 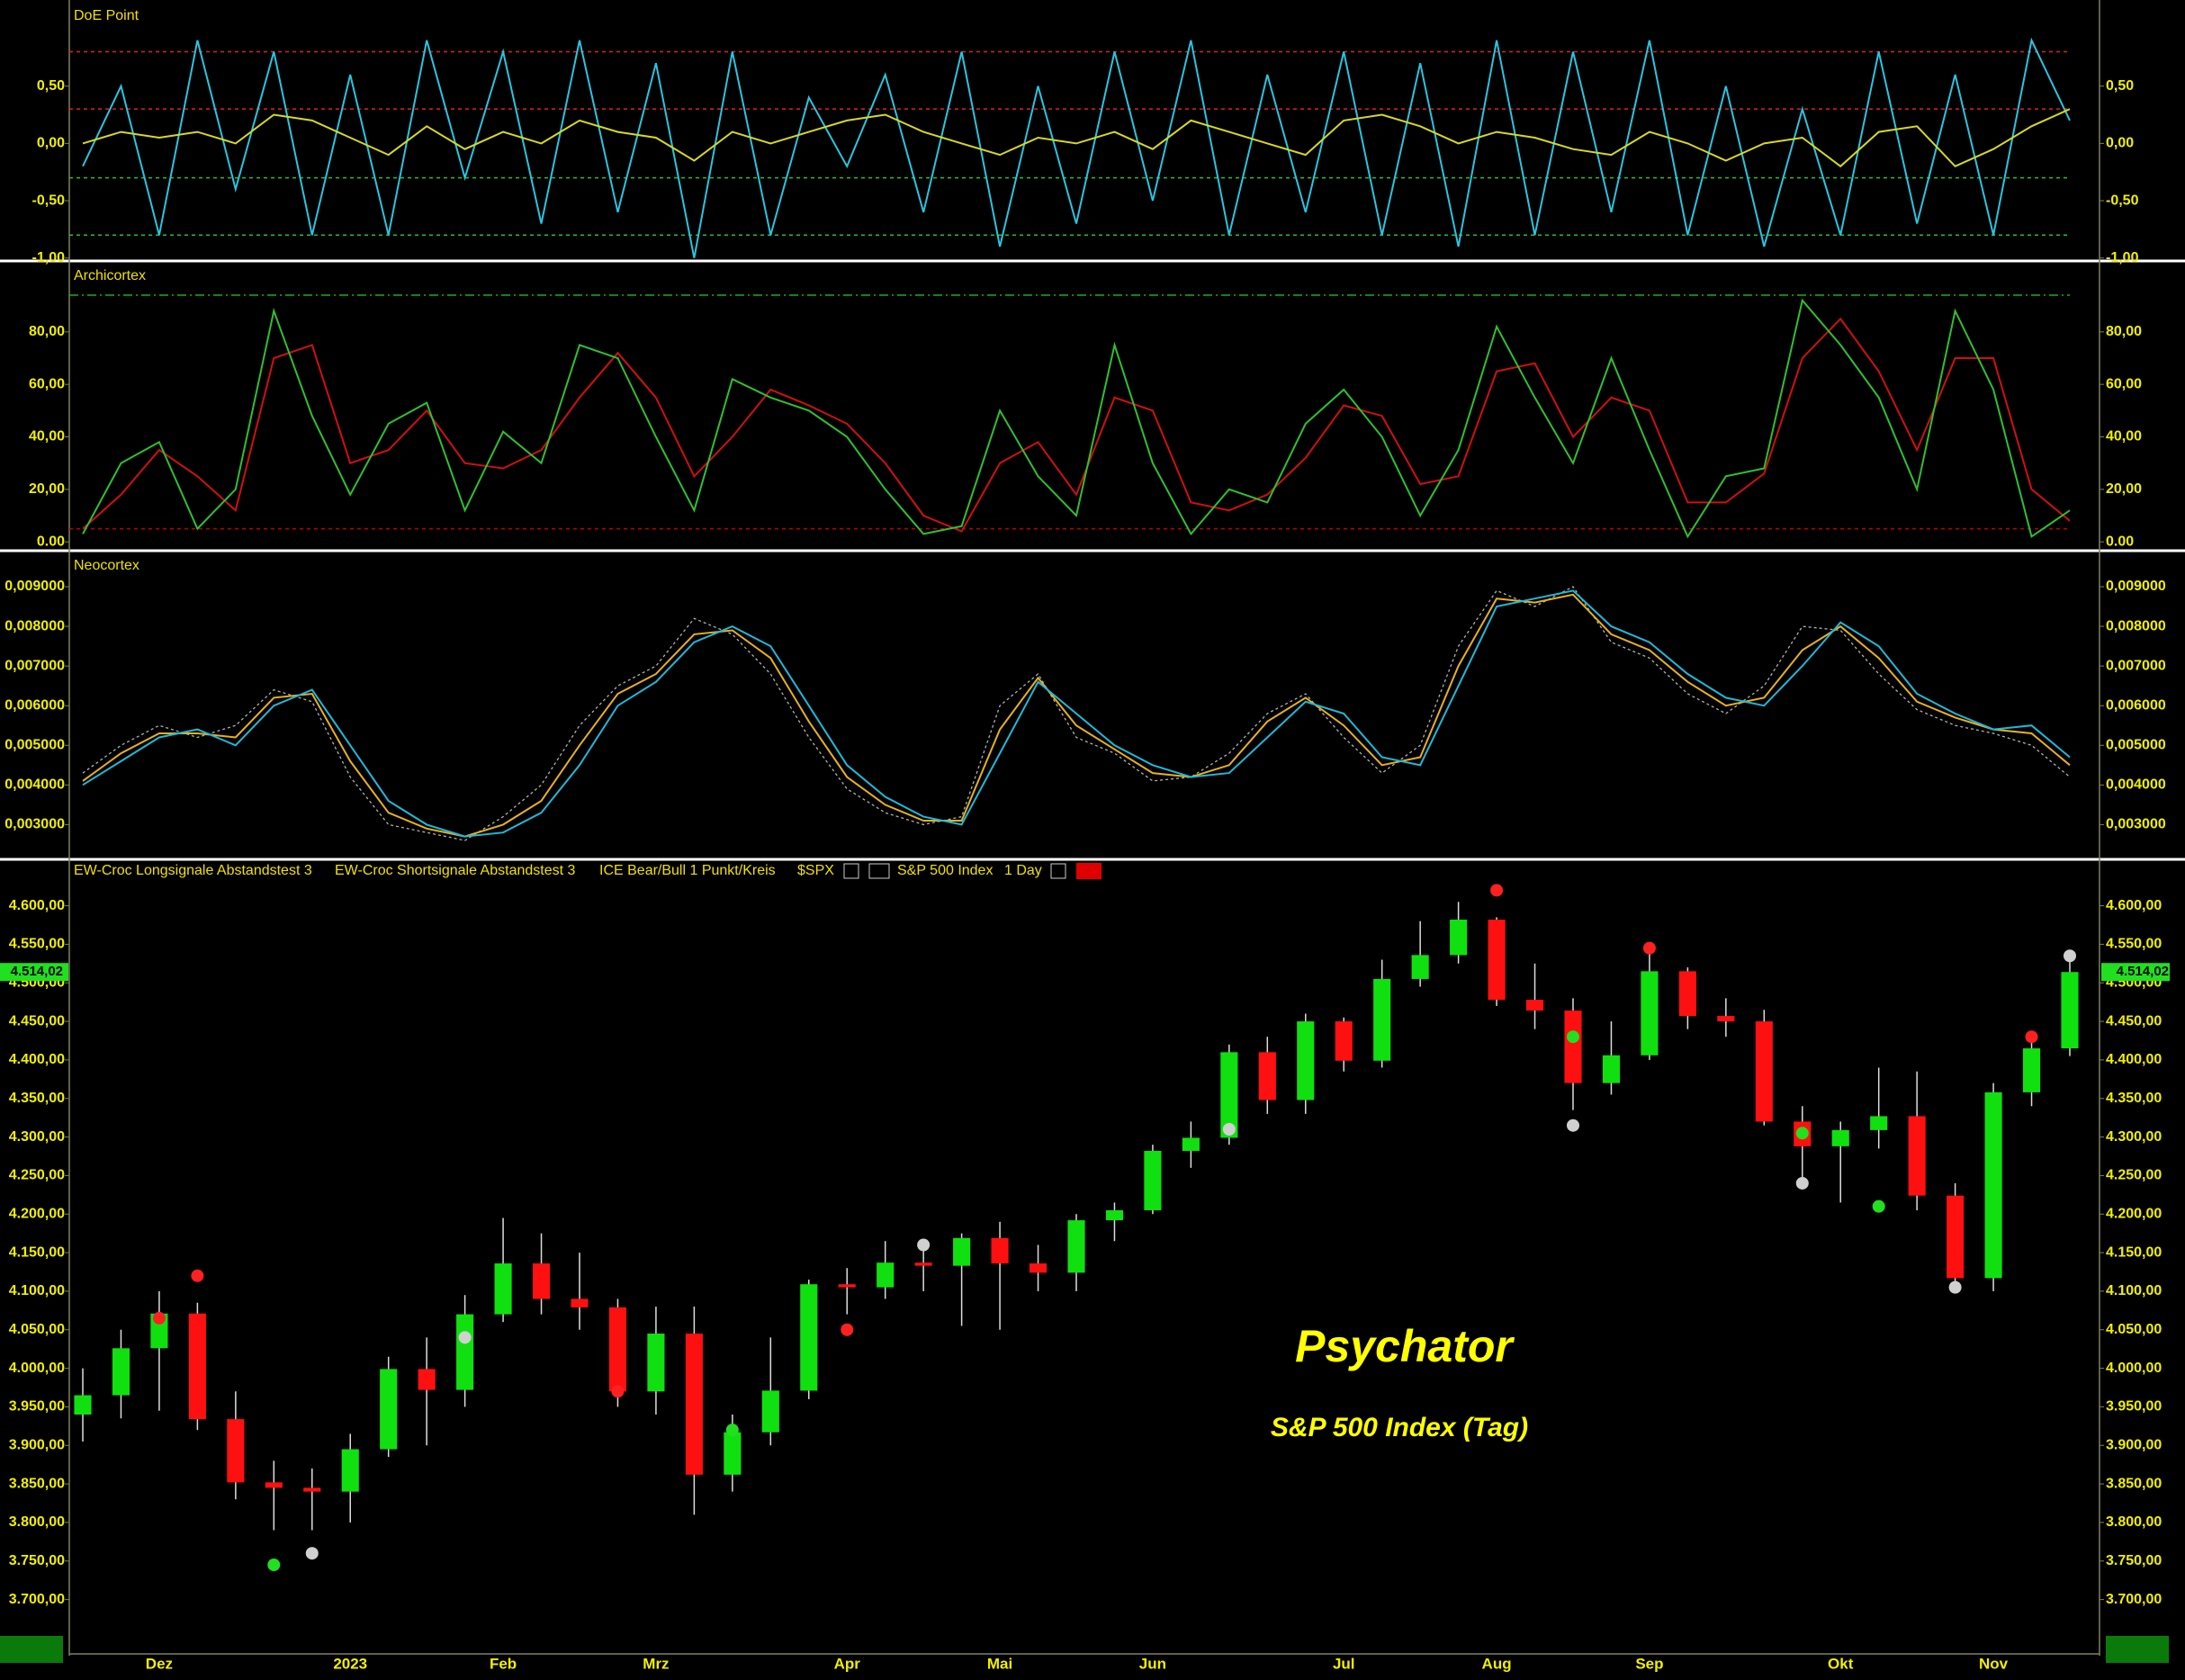 What do you see at coordinates (37, 1522) in the screenshot?
I see `y-tick-label: 3.800,00` at bounding box center [37, 1522].